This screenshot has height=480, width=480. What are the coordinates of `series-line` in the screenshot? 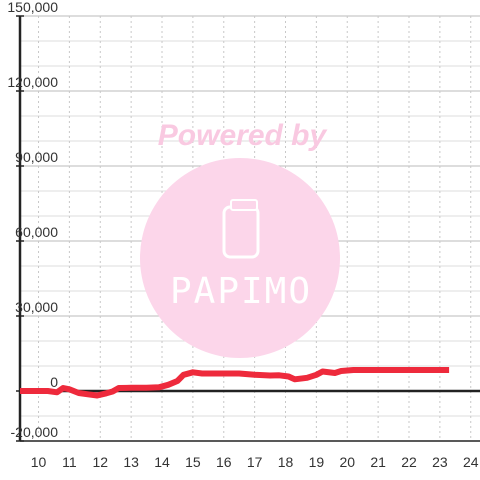 It's located at (235, 383).